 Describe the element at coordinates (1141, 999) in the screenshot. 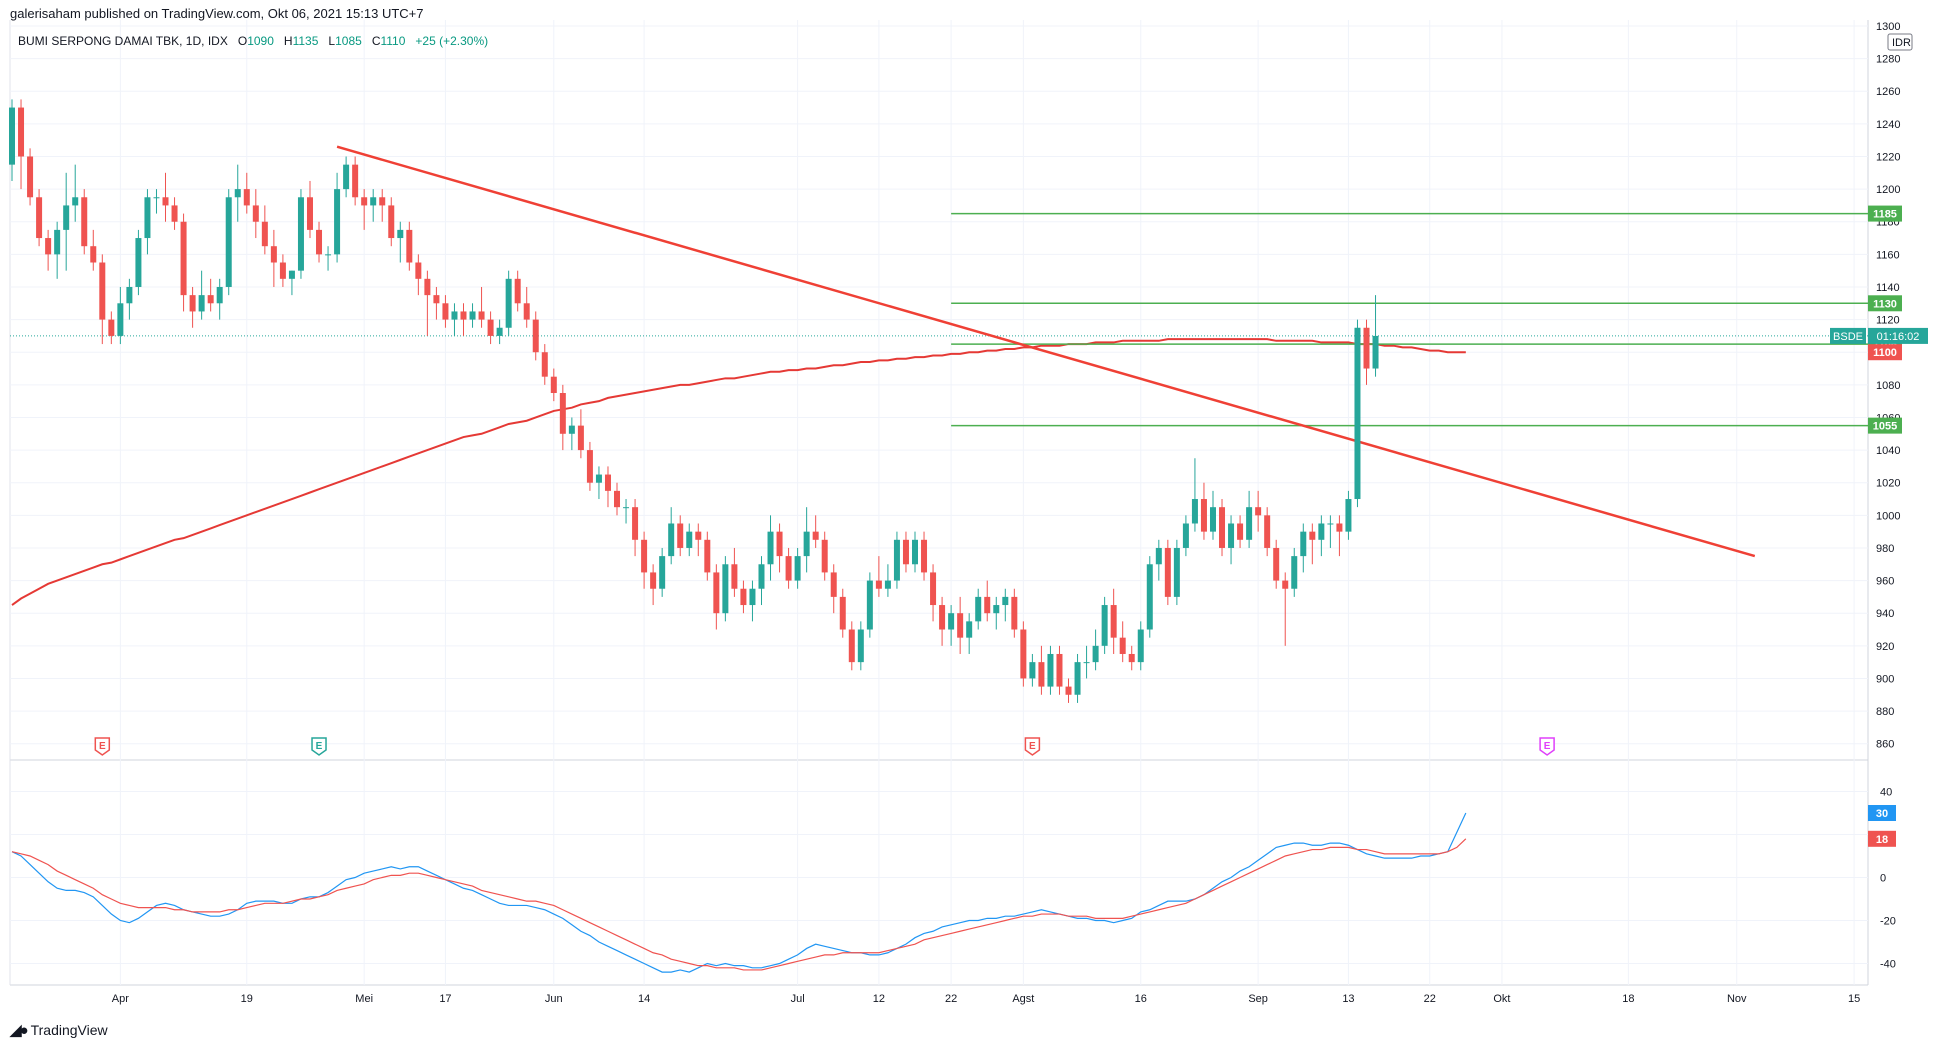

I see `time-tick-label: 16` at that location.